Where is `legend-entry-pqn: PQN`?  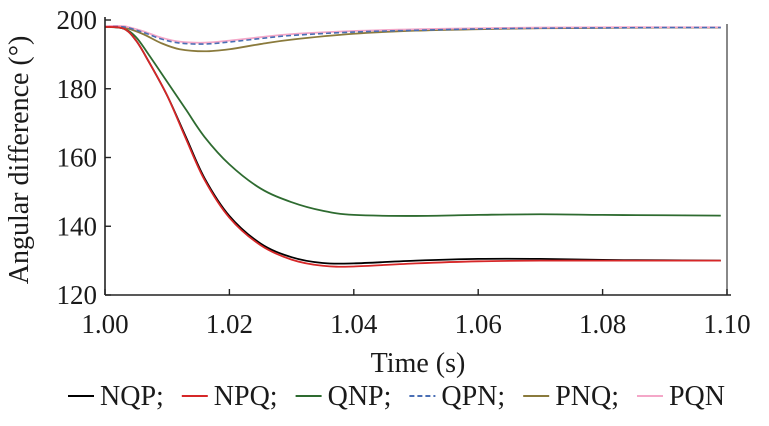
legend-entry-pqn: PQN is located at coordinates (680, 396).